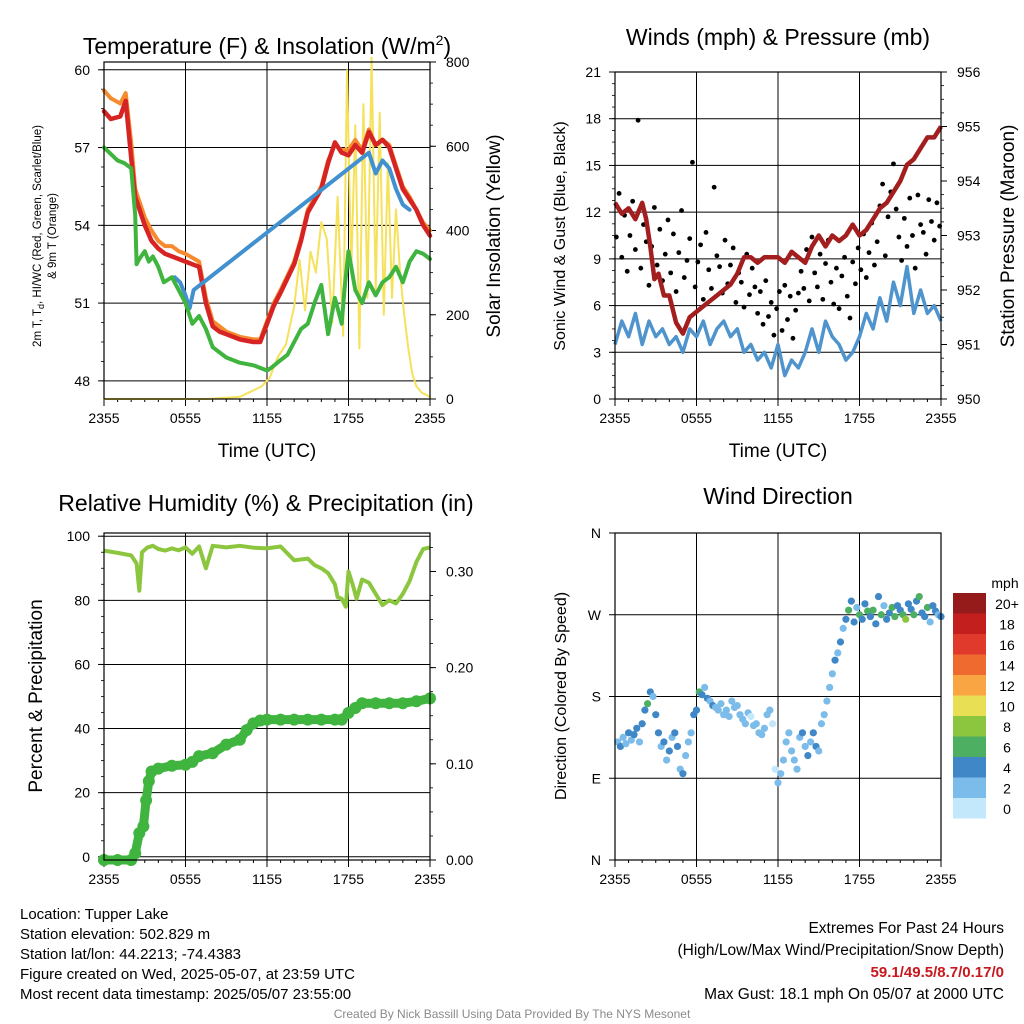  What do you see at coordinates (778, 496) in the screenshot?
I see `wind-direction-panel-title: Wind Direction` at bounding box center [778, 496].